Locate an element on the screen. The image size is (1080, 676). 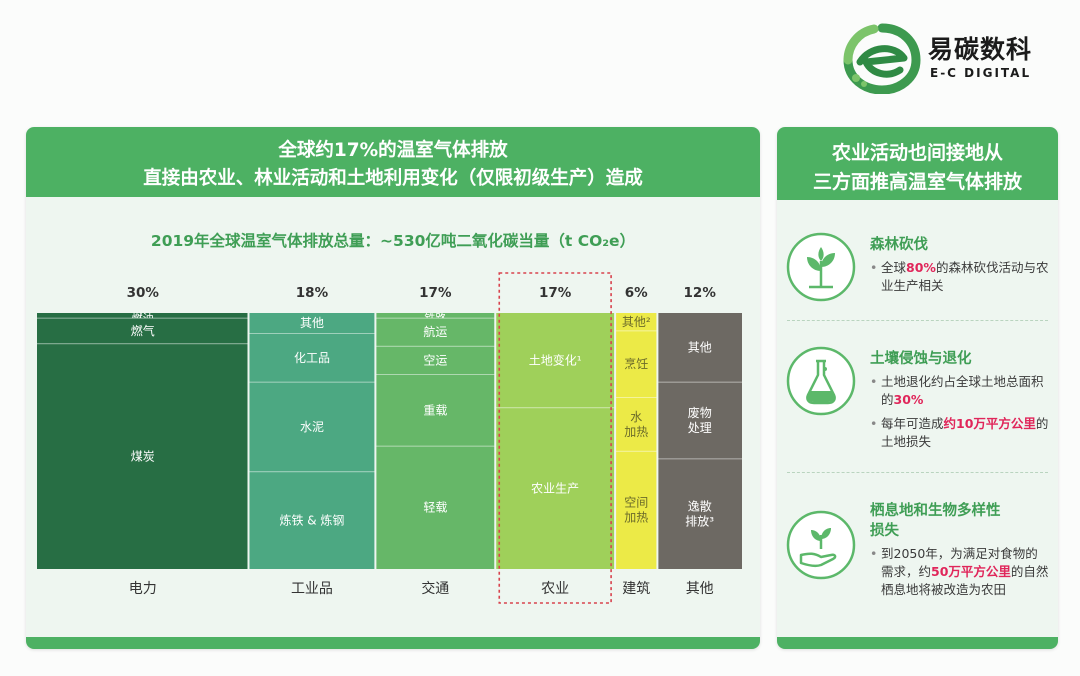
highlight-value: 80% is located at coordinates (921, 267).